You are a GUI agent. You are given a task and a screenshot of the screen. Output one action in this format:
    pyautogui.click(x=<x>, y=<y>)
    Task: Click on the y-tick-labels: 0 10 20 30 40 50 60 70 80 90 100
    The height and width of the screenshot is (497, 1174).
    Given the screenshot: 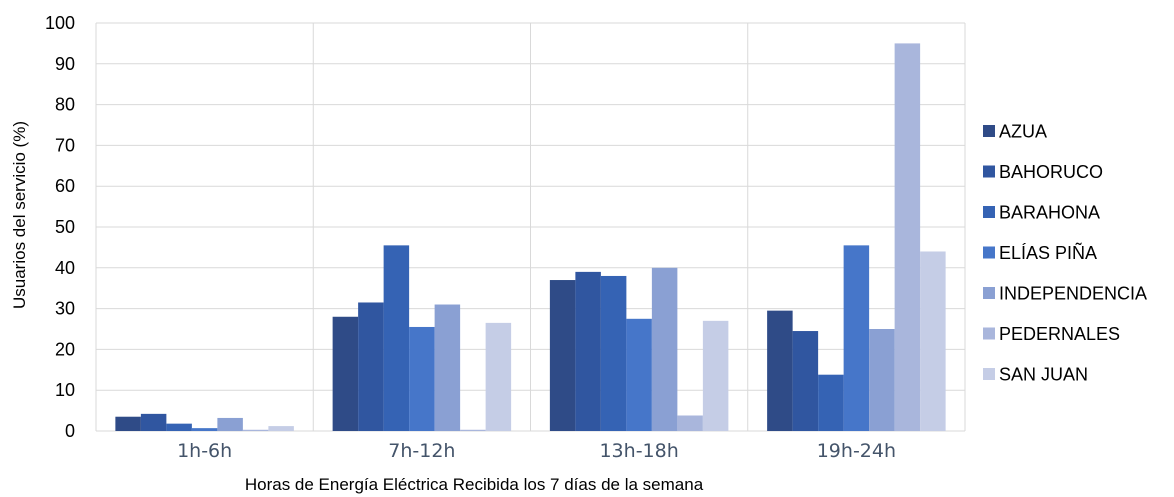 What is the action you would take?
    pyautogui.click(x=60, y=227)
    